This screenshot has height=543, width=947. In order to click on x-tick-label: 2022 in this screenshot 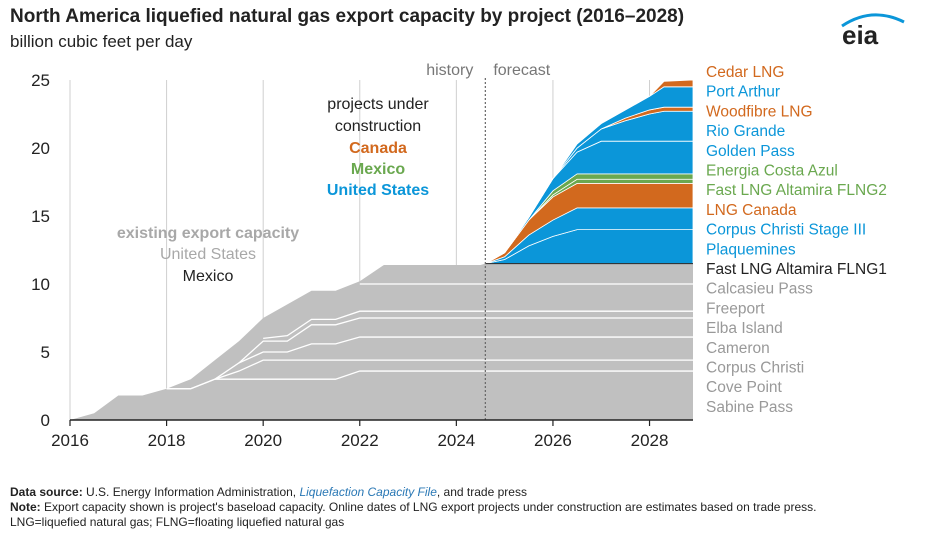, I will do `click(360, 440)`.